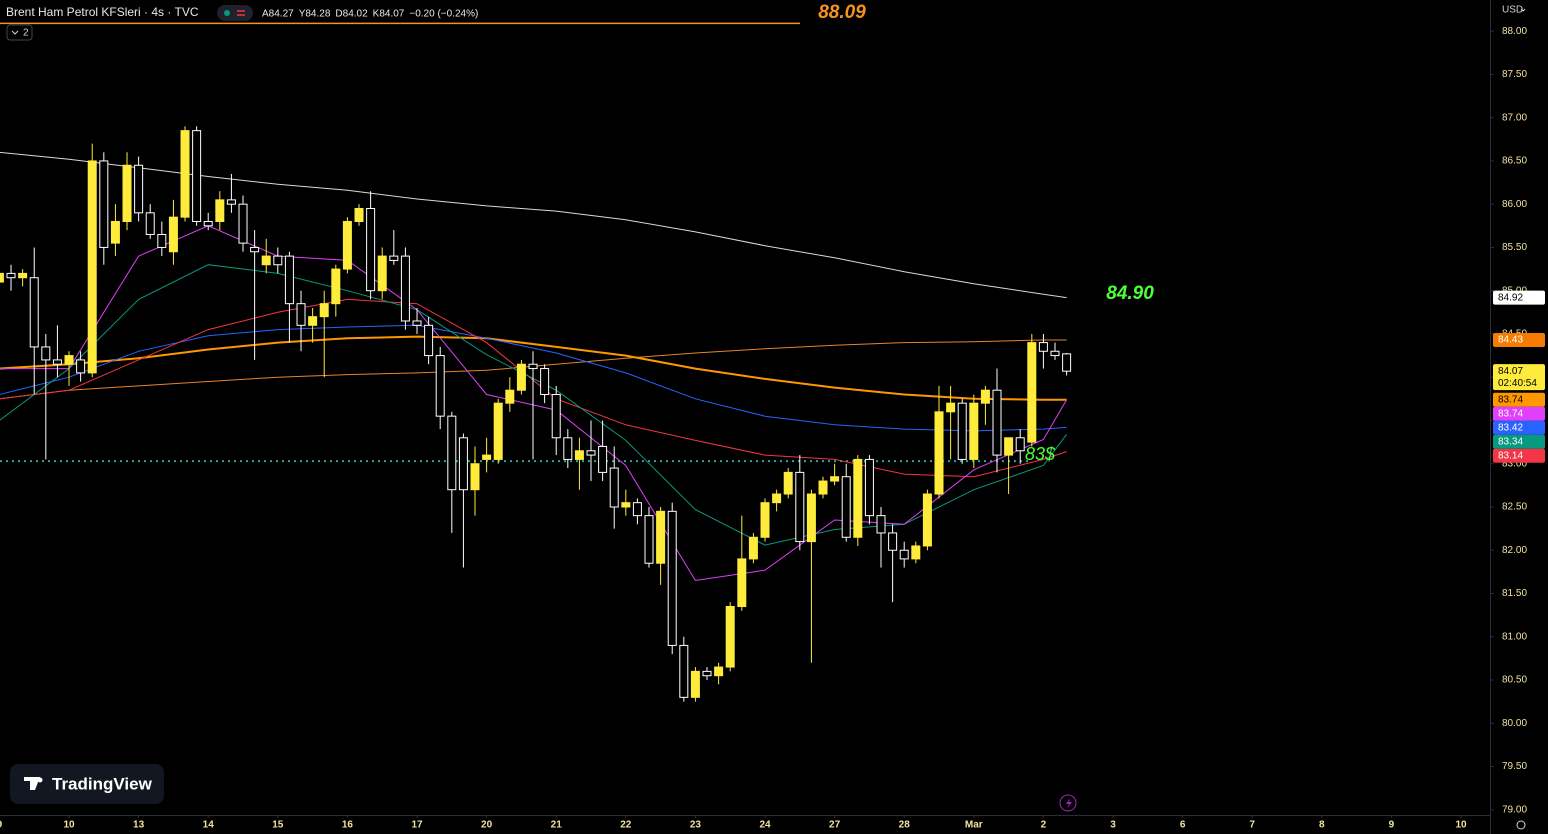 The image size is (1548, 834). Describe the element at coordinates (102, 783) in the screenshot. I see `logo-text: TradingView` at that location.